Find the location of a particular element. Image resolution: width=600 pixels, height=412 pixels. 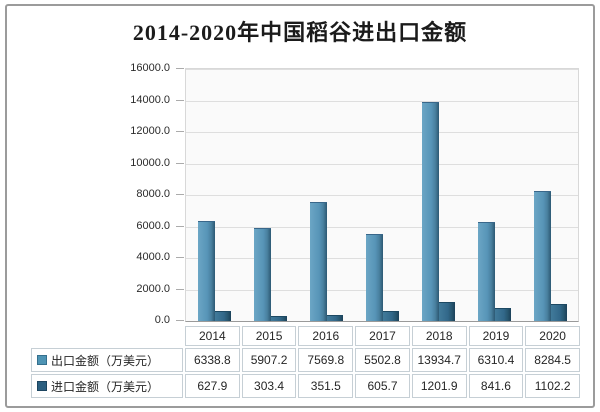

y-axis-label: 14000.0 is located at coordinates (150, 99).